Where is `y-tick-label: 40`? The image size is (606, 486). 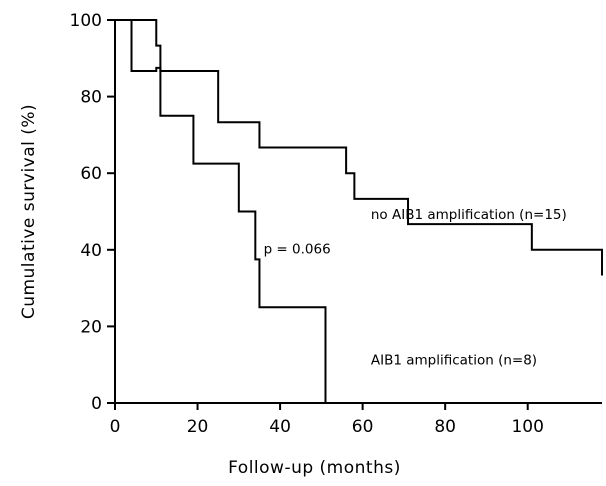
y-tick-label: 40 is located at coordinates (91, 251).